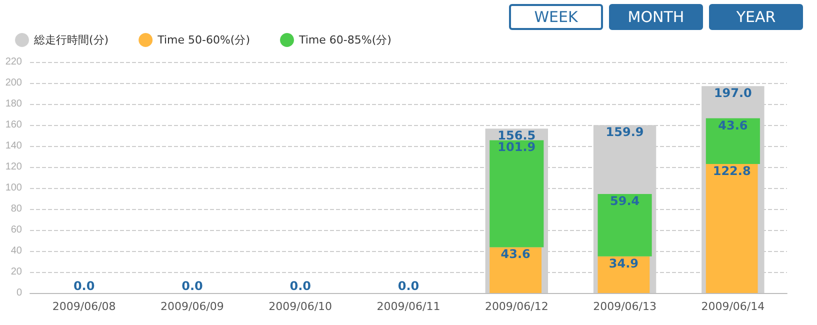  I want to click on data-label: 122.8, so click(731, 171).